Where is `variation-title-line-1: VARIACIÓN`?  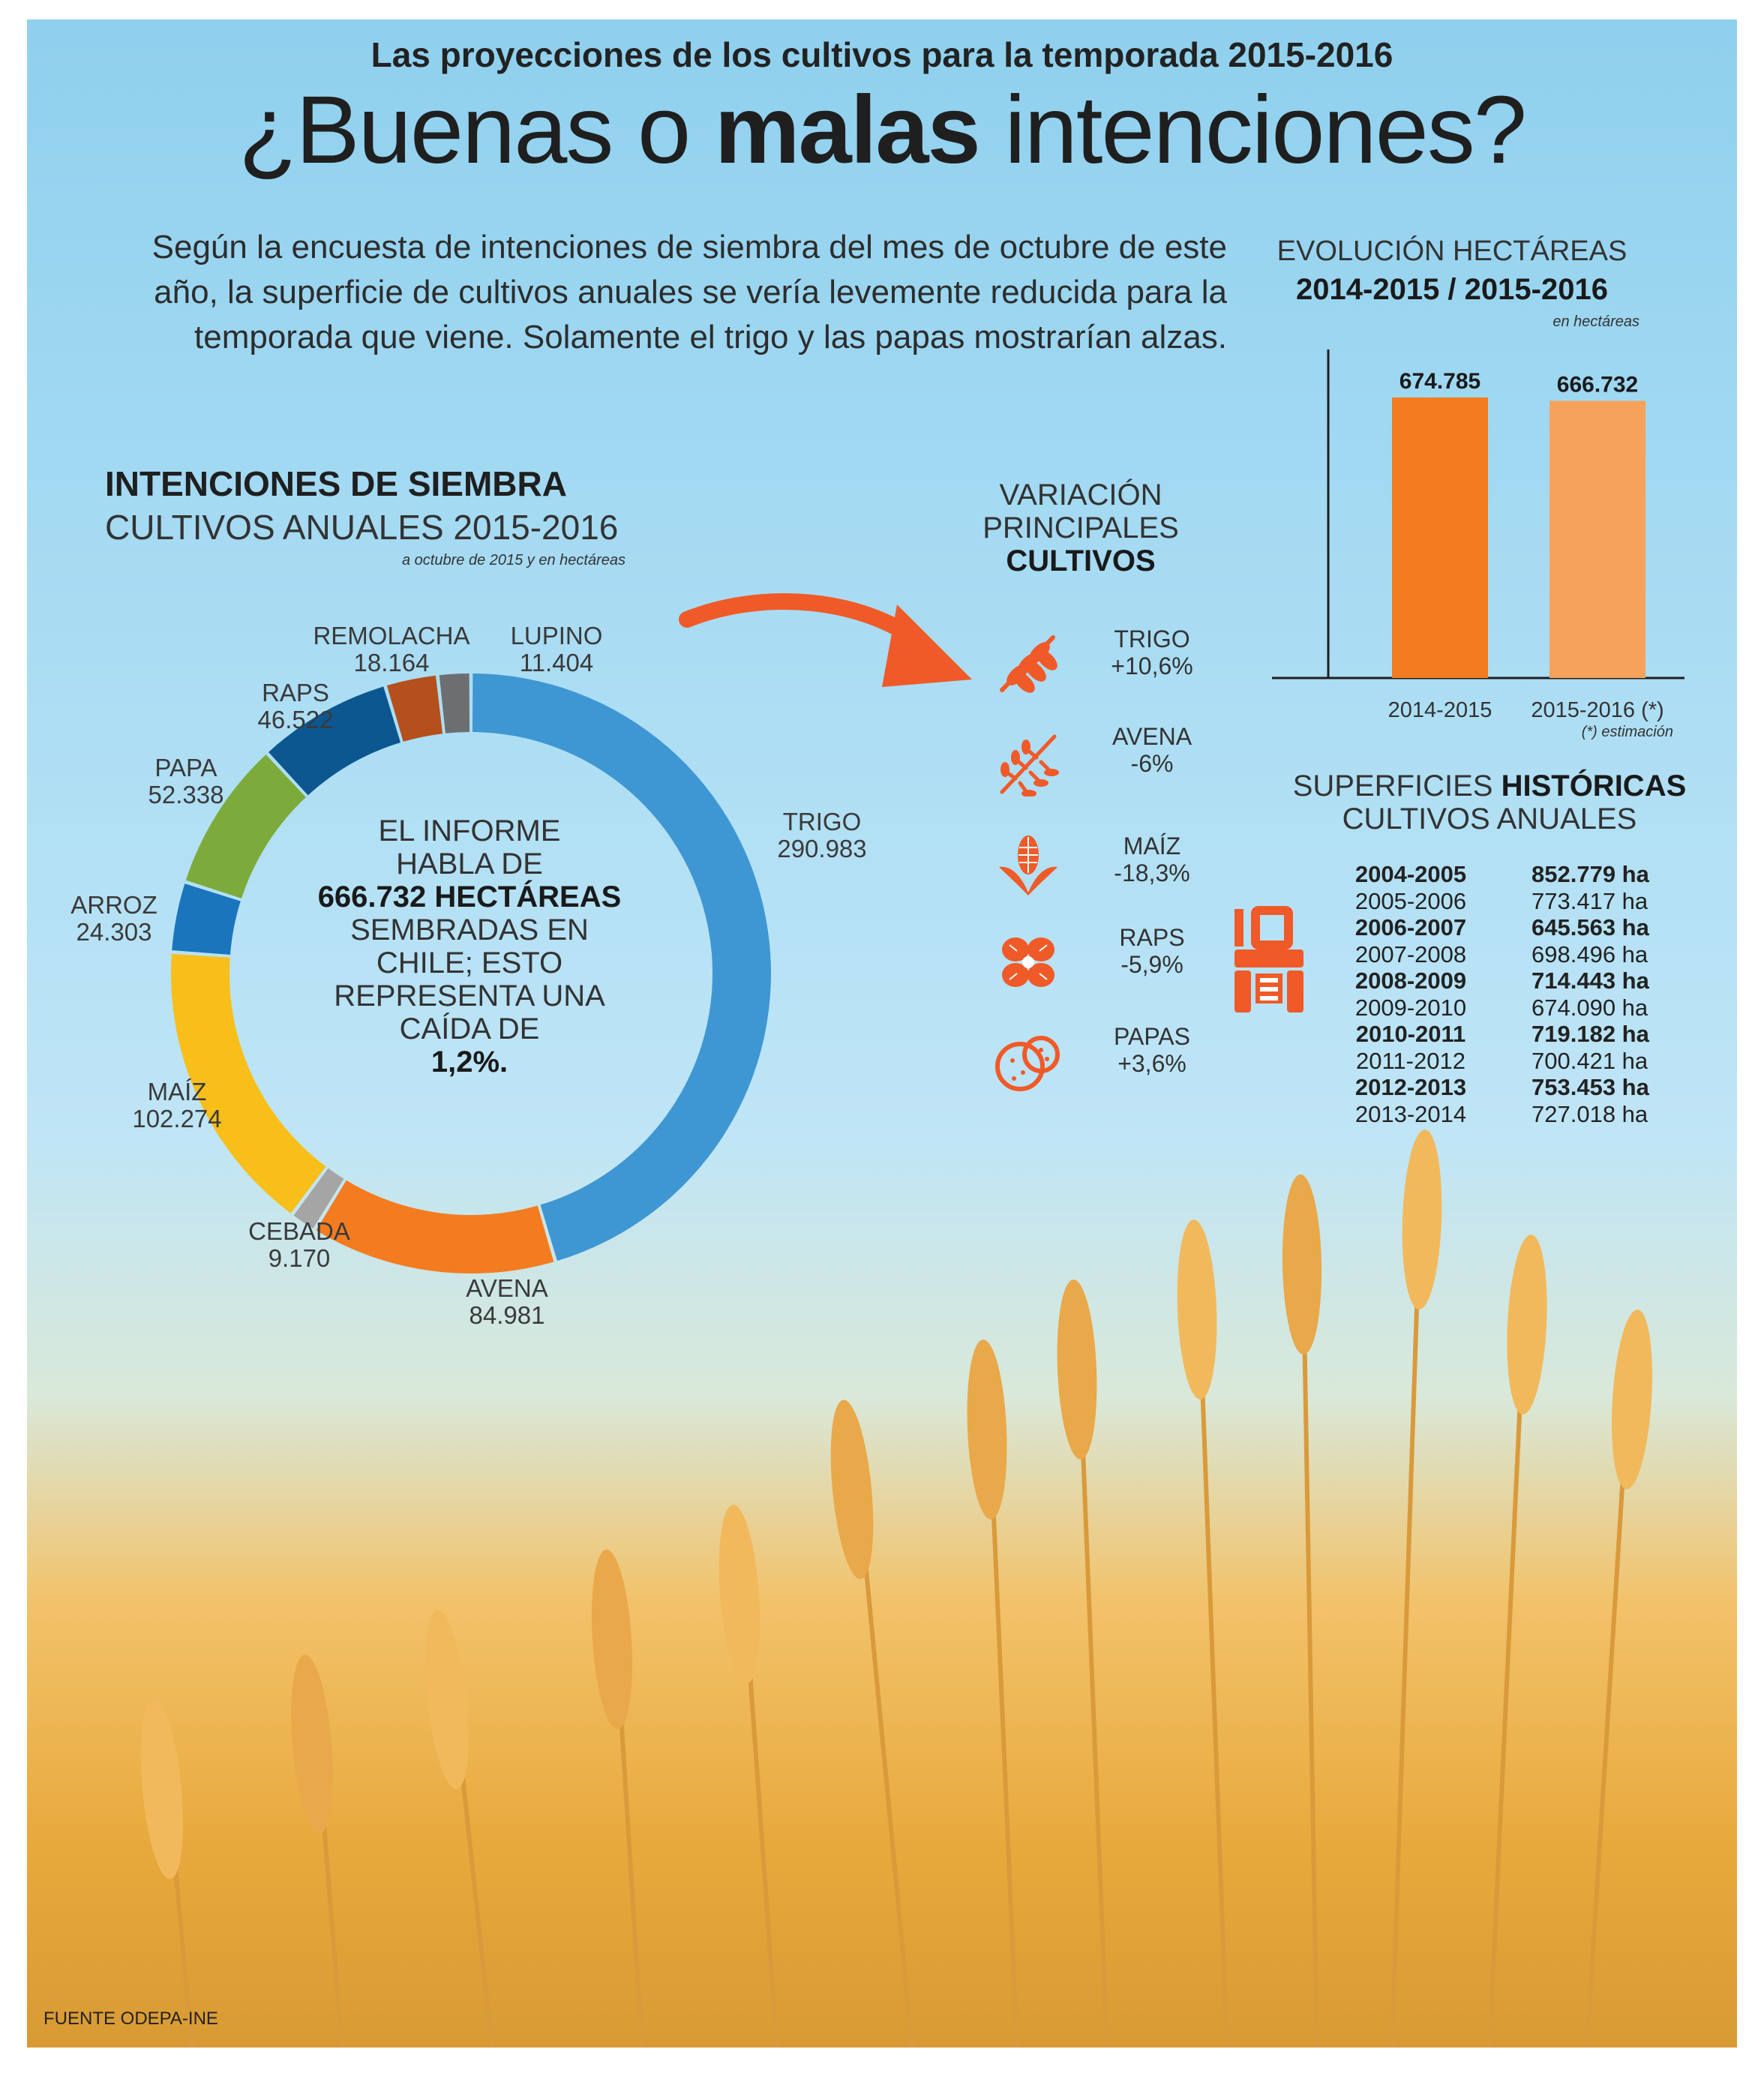
variation-title-line-1: VARIACIÓN is located at coordinates (1080, 495).